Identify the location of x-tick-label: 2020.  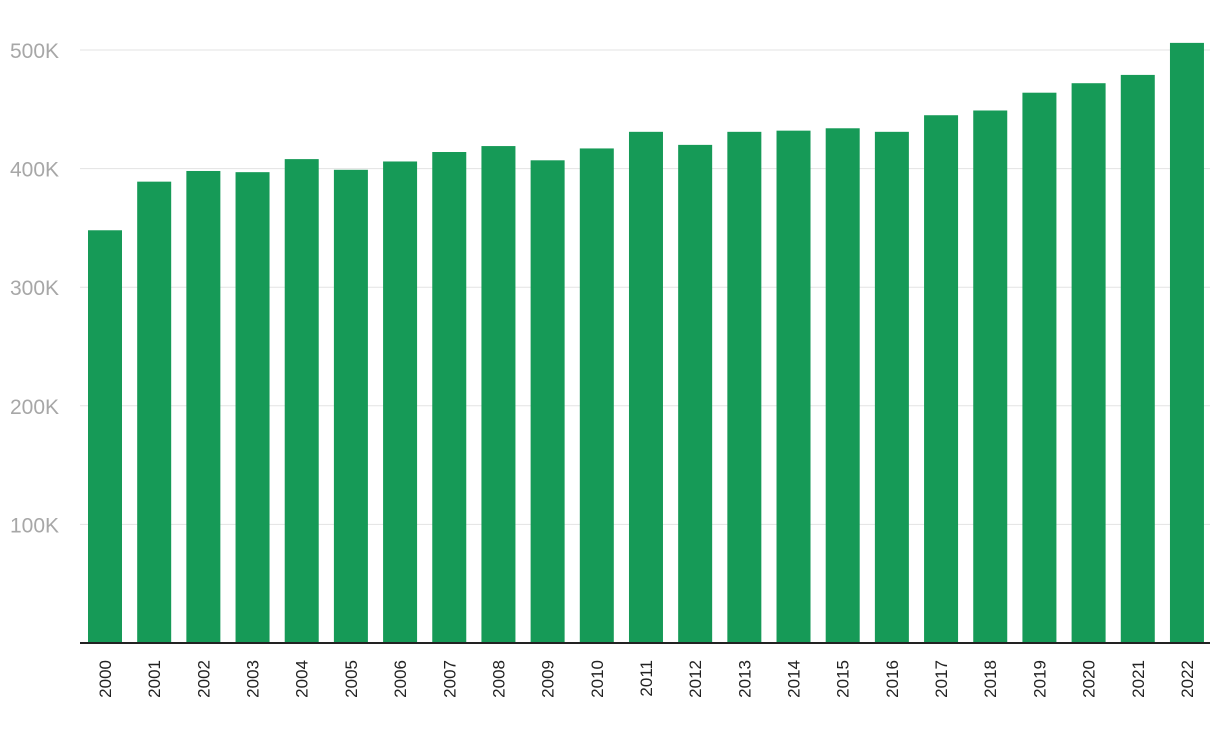
(1089, 679).